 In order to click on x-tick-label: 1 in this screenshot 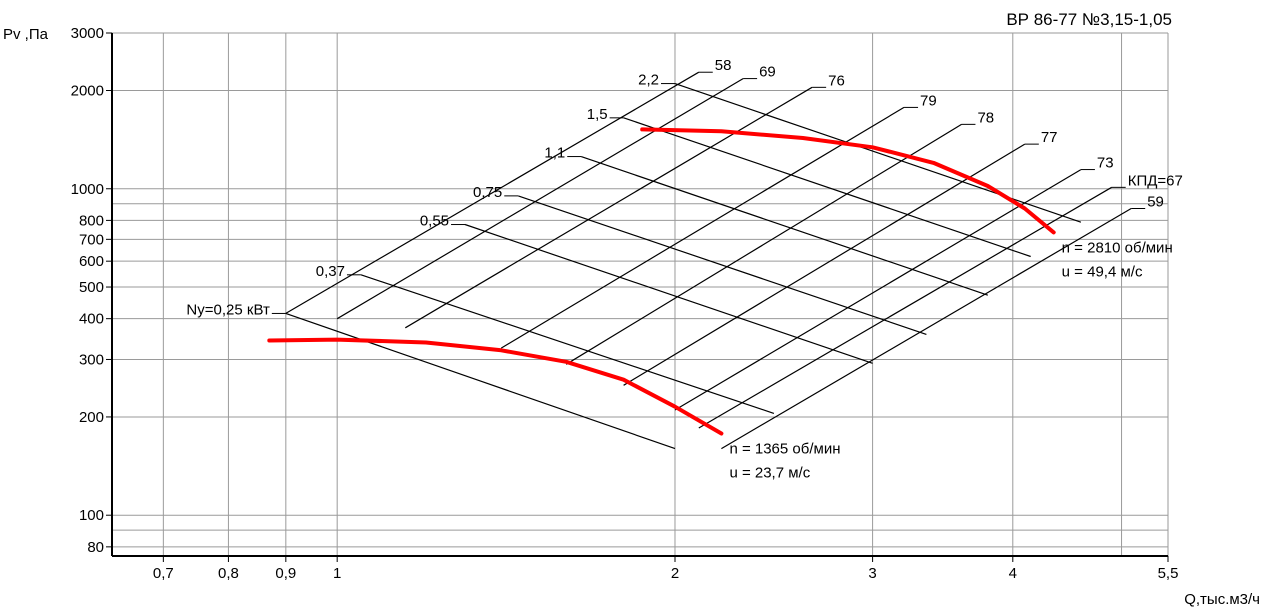, I will do `click(337, 573)`.